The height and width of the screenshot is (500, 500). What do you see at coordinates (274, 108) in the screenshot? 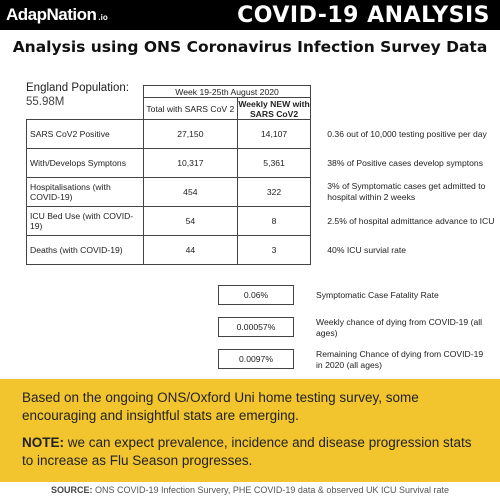
I see `table-col-new: Weekly NEW with SARS CoV2` at bounding box center [274, 108].